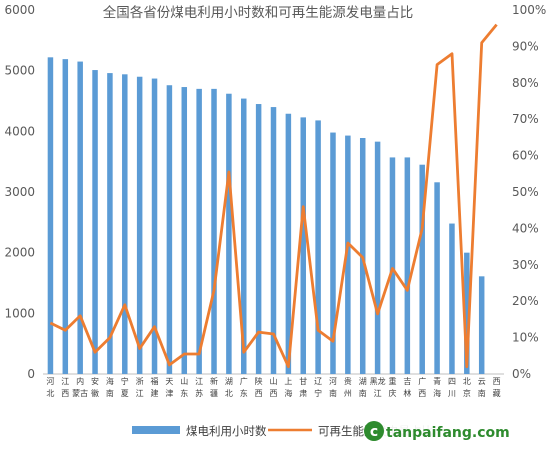 Image resolution: width=556 pixels, height=452 pixels. I want to click on category-label: 林, so click(407, 393).